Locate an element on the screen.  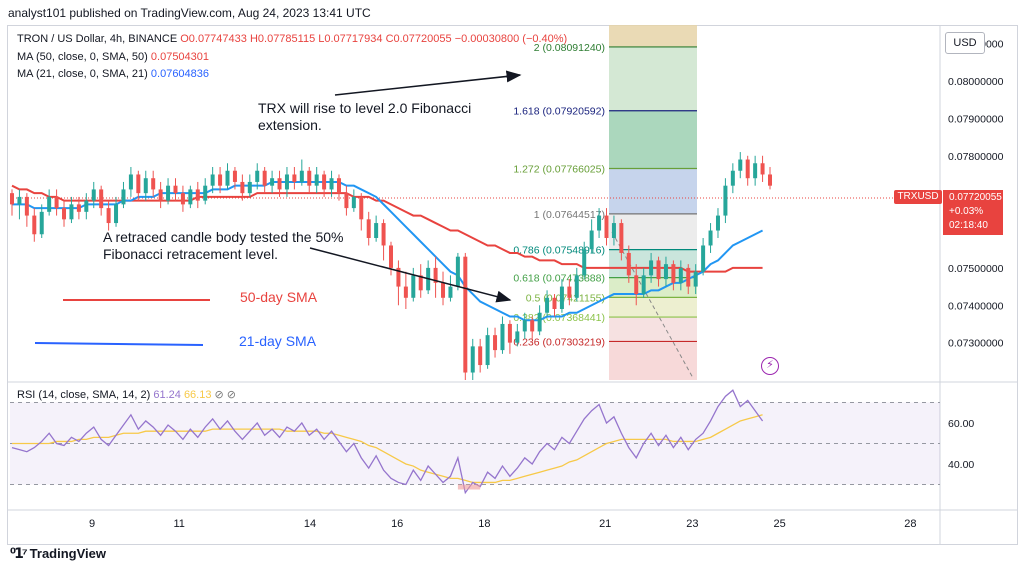
fib-level-label: 0.382 (0.07368441) is located at coordinates (559, 318).